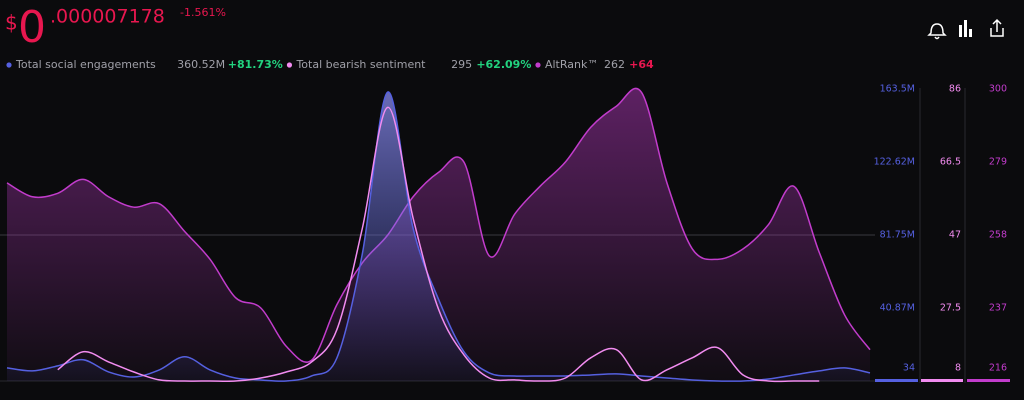 This screenshot has height=400, width=1024. I want to click on legend-label: AltRank™, so click(571, 64).